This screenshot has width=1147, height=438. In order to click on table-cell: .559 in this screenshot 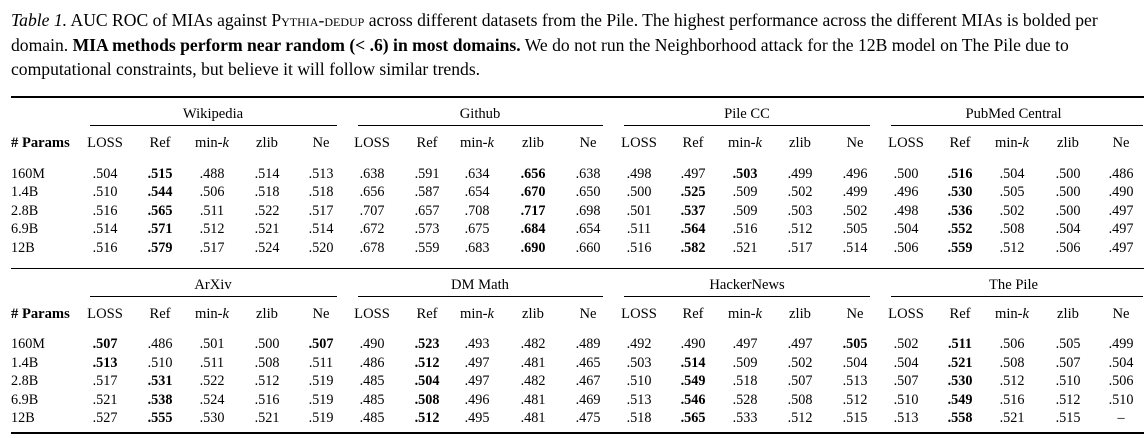, I will do `click(960, 248)`.